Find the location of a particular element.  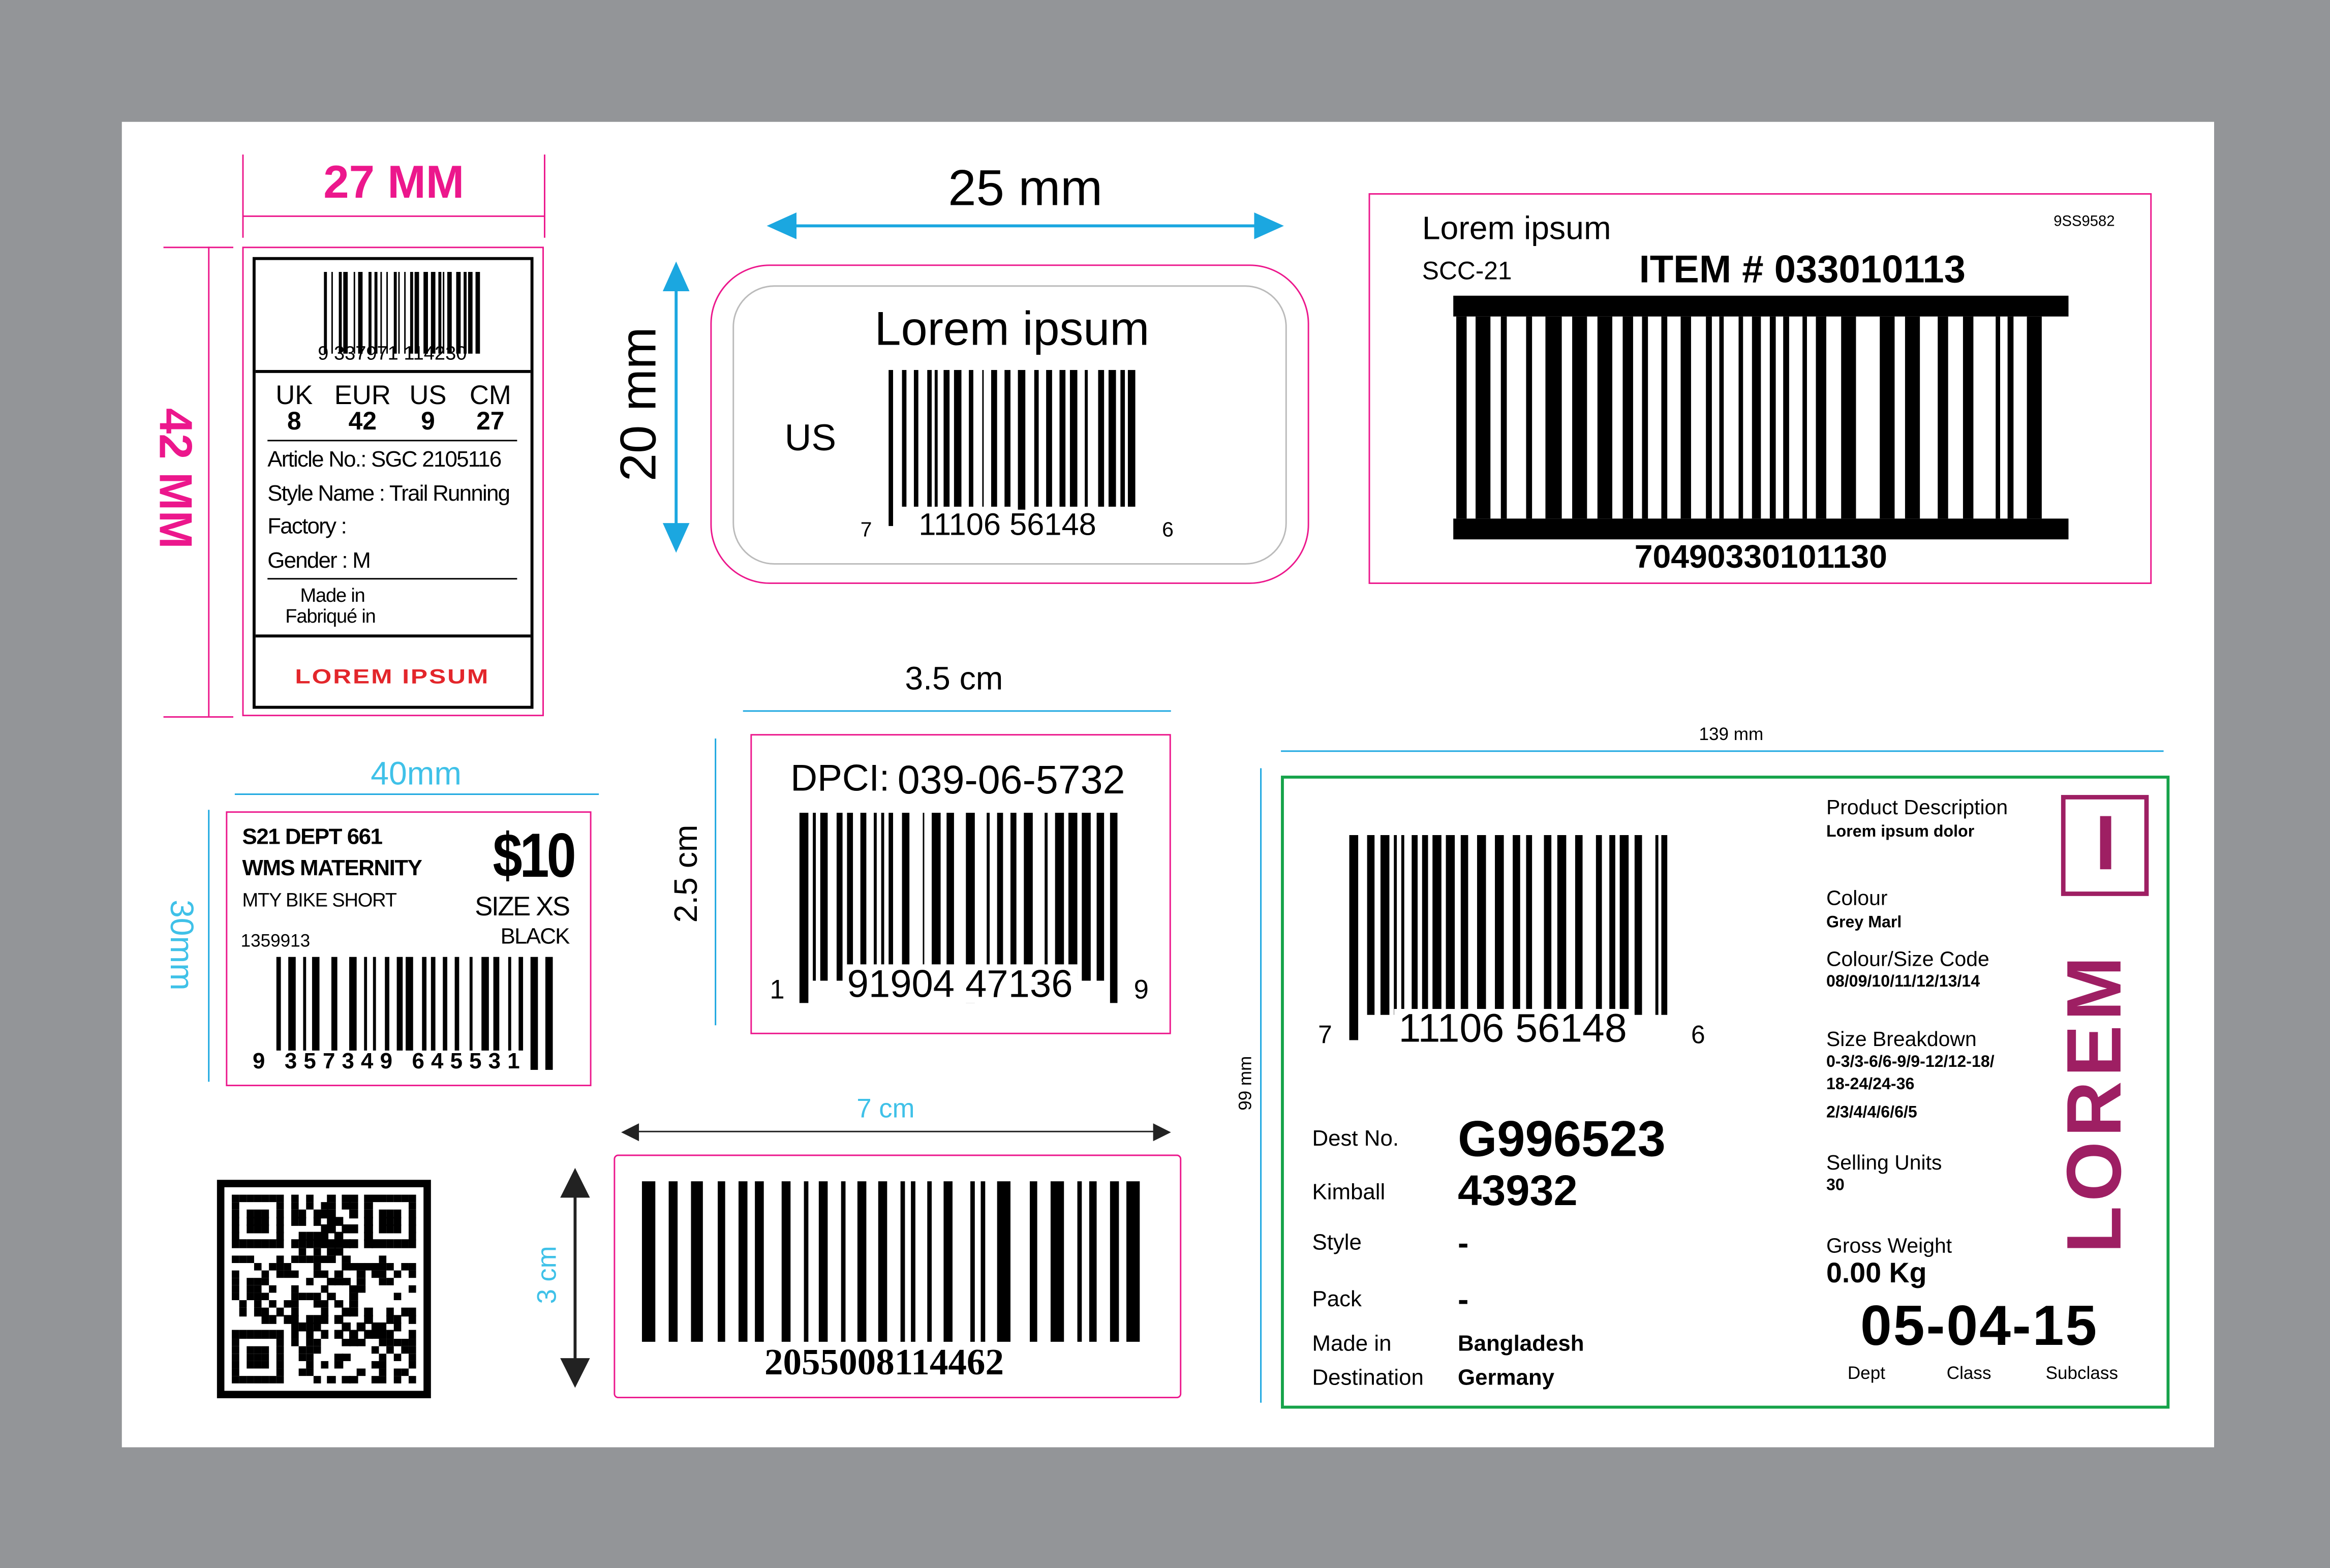

field-label: Made in is located at coordinates (1352, 1344).